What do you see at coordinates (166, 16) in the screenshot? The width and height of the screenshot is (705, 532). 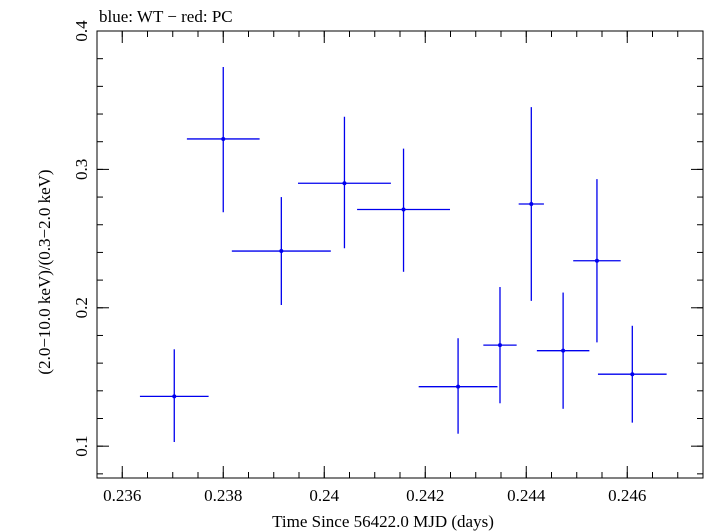 I see `chart-title: blue: WT − red: PC` at bounding box center [166, 16].